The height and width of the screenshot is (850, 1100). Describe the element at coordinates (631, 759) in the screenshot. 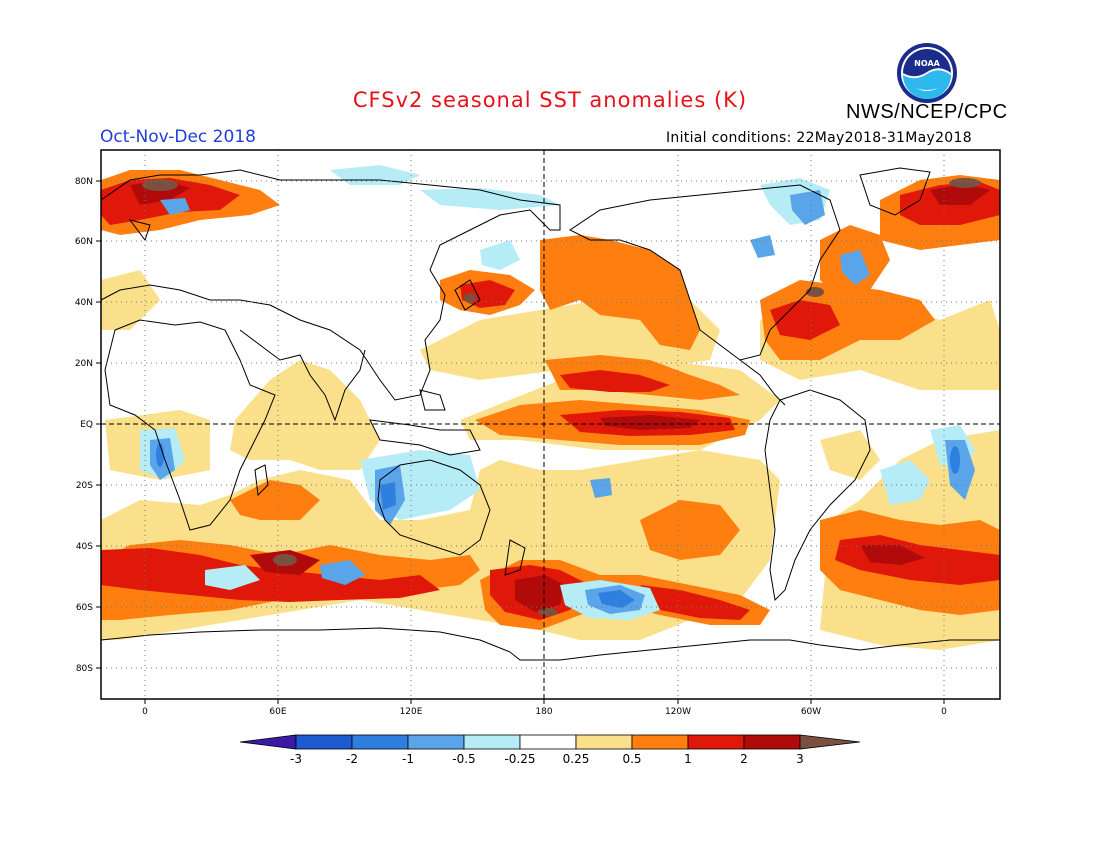

I see `colorbar-label: 0.5` at that location.